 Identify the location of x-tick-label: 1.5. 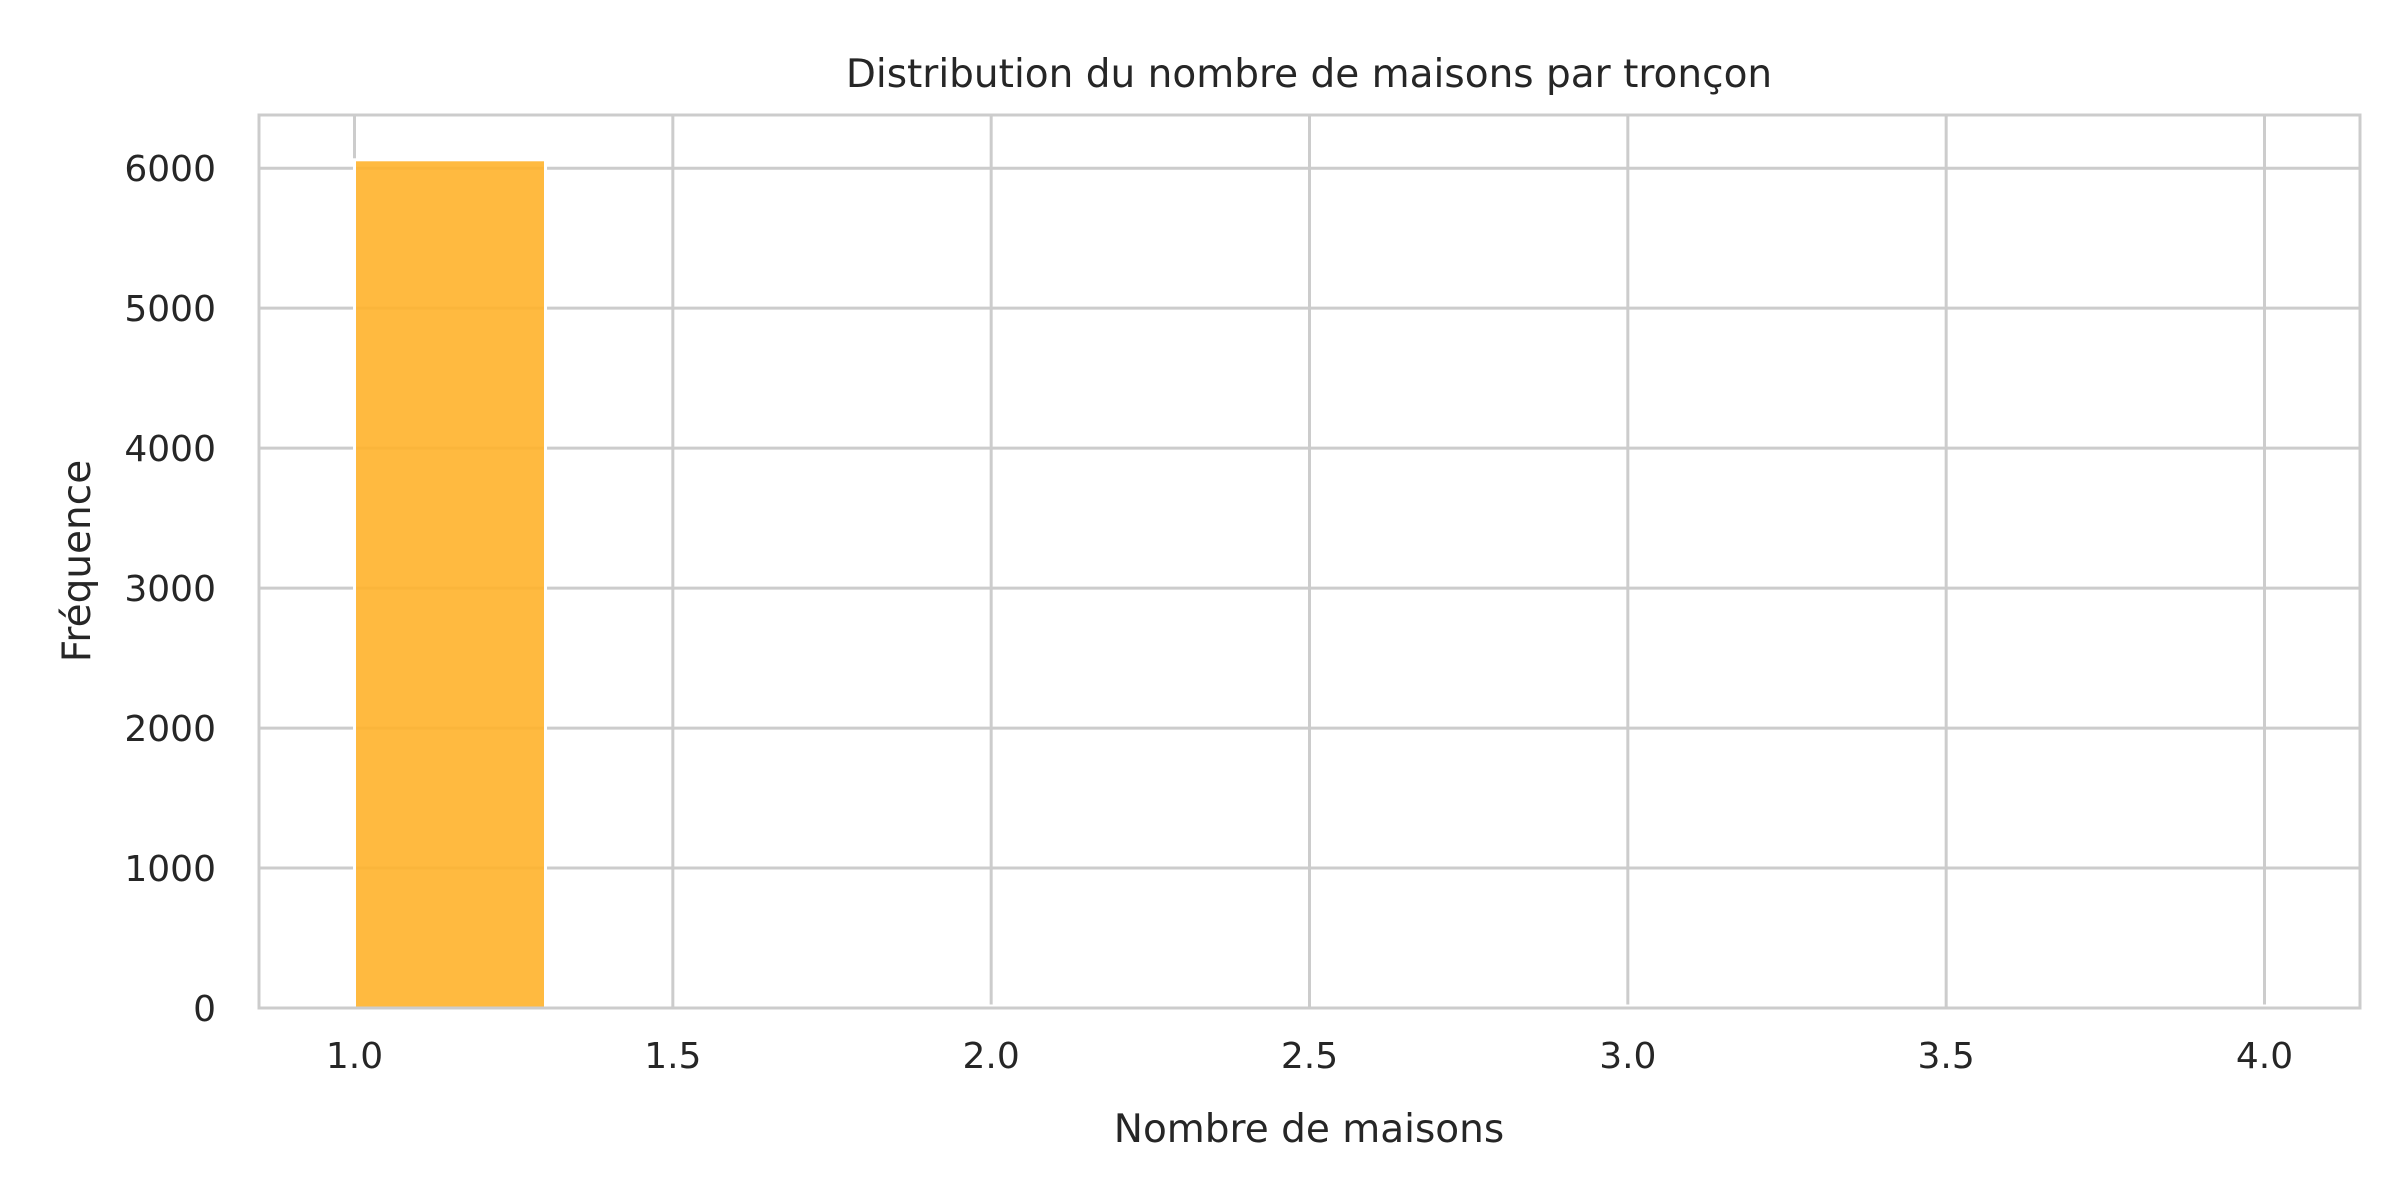
(672, 1056).